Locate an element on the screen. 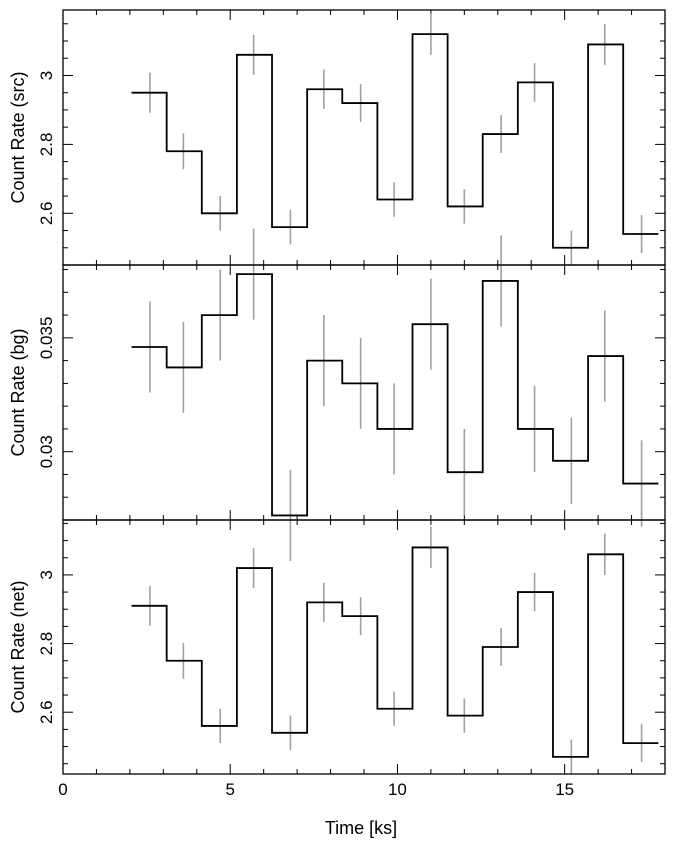 This screenshot has height=846, width=676. y-tick-label: 0.035 is located at coordinates (46, 338).